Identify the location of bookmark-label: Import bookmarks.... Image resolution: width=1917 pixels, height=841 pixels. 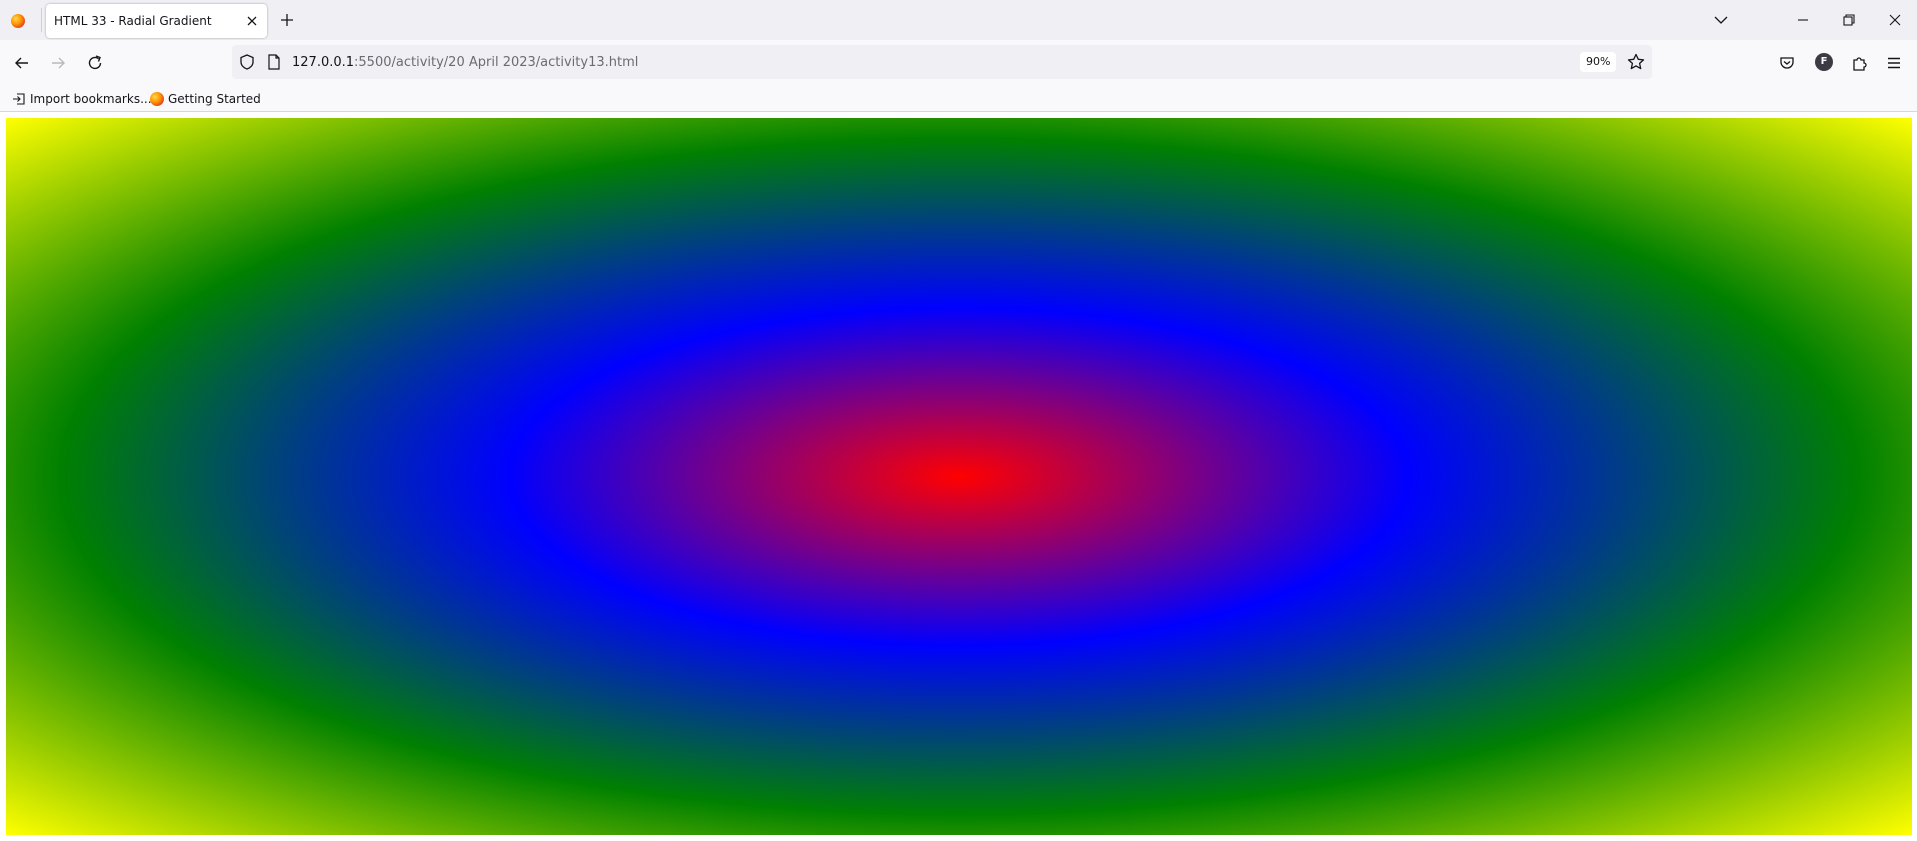
(91, 99).